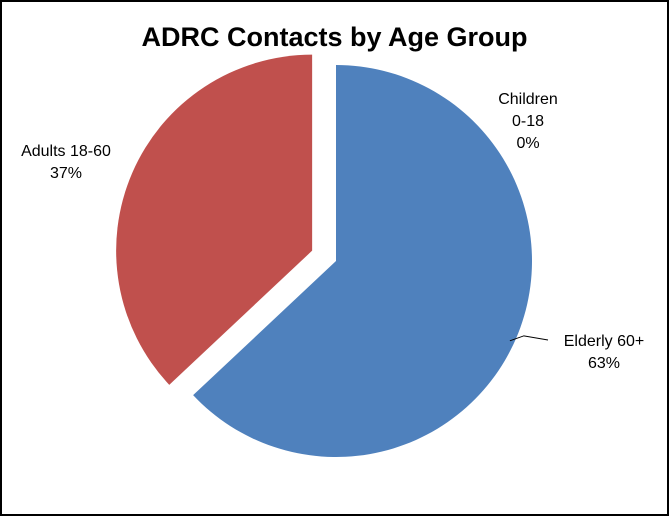 Image resolution: width=669 pixels, height=516 pixels. What do you see at coordinates (66, 162) in the screenshot?
I see `data-label-1: Adults 18-60 37%` at bounding box center [66, 162].